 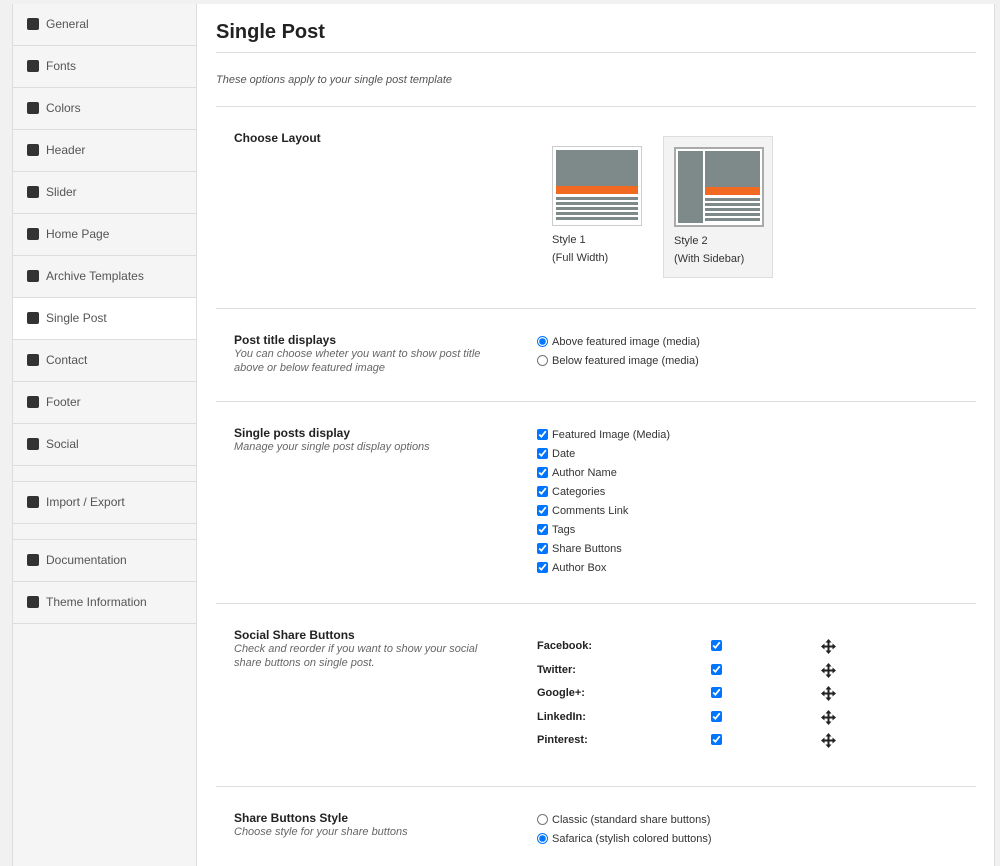 I want to click on menu-label: Footer, so click(x=63, y=402).